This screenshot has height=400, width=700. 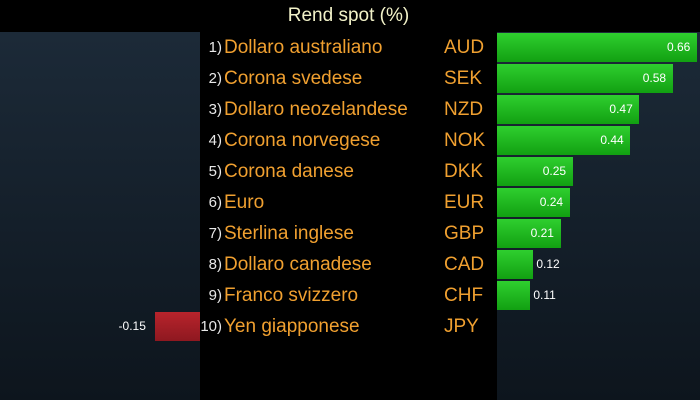 What do you see at coordinates (464, 47) in the screenshot?
I see `currency-code-label: AUD` at bounding box center [464, 47].